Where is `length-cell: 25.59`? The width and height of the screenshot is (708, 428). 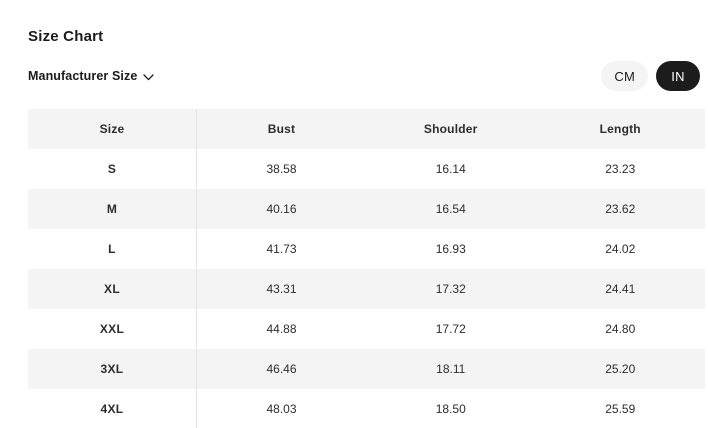 length-cell: 25.59 is located at coordinates (620, 409).